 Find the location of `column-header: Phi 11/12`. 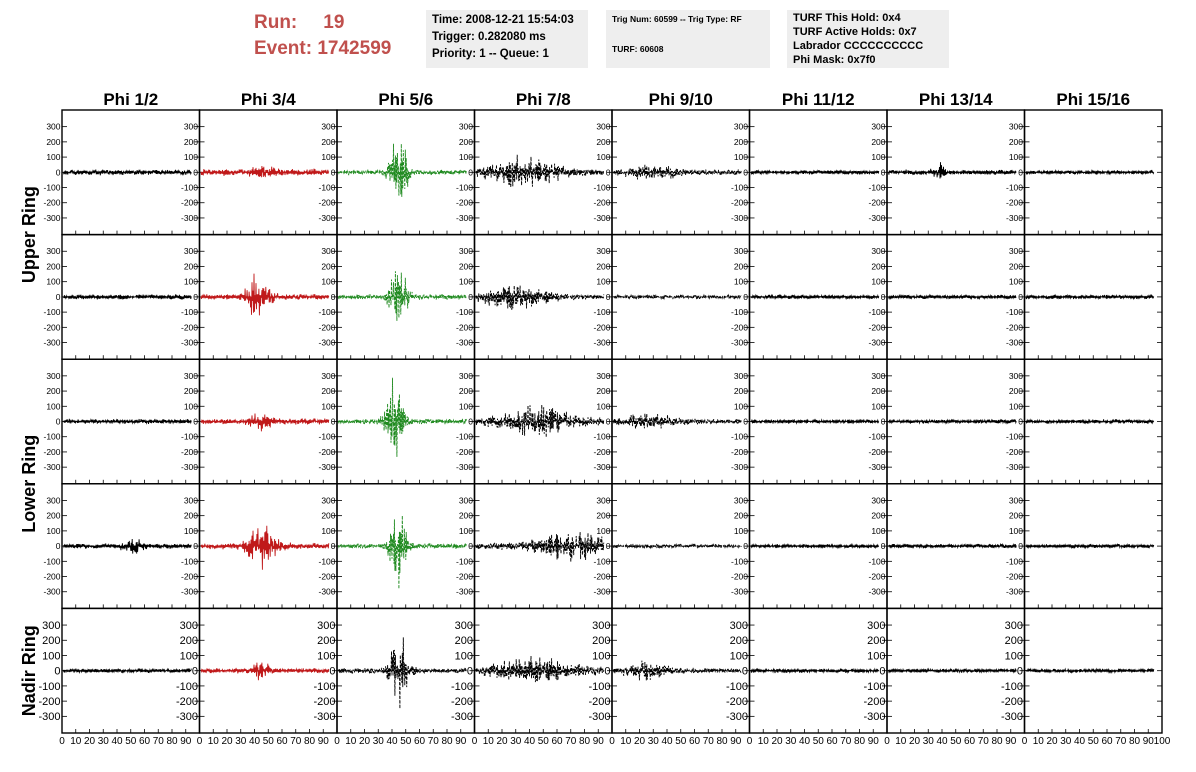

column-header: Phi 11/12 is located at coordinates (818, 99).